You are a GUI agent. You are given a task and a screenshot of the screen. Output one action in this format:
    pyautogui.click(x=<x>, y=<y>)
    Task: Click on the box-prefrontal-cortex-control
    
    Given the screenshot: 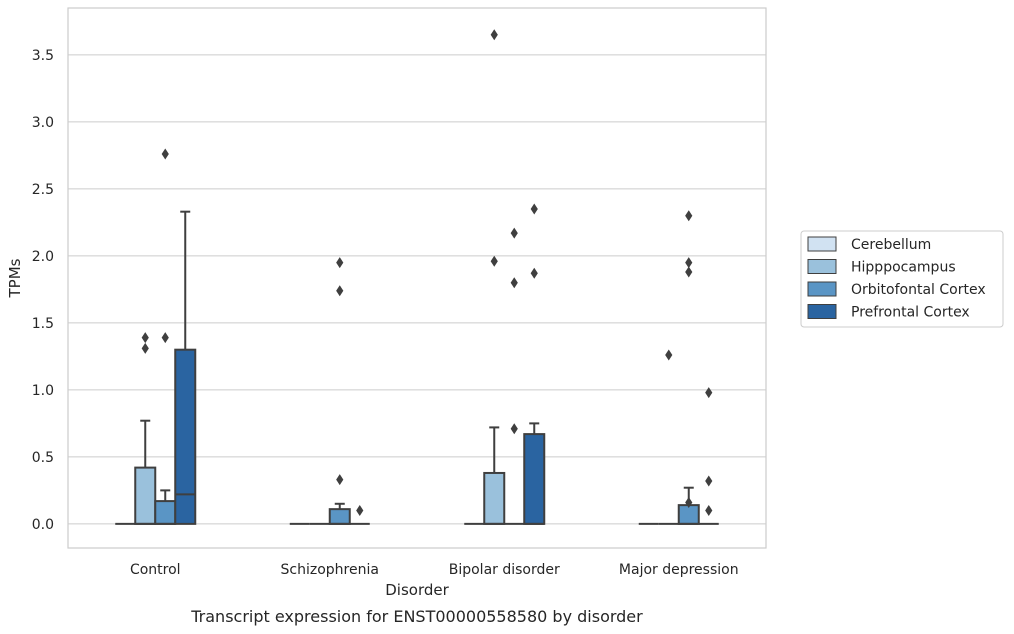 What is the action you would take?
    pyautogui.click(x=185, y=367)
    